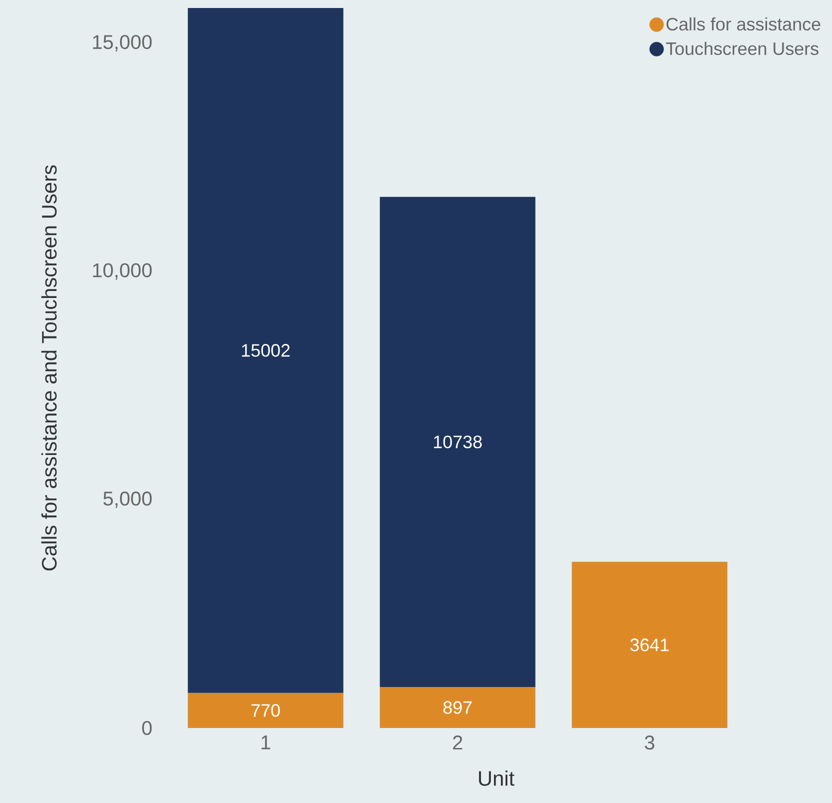 The image size is (832, 803). I want to click on y-tick-label: 0, so click(147, 728).